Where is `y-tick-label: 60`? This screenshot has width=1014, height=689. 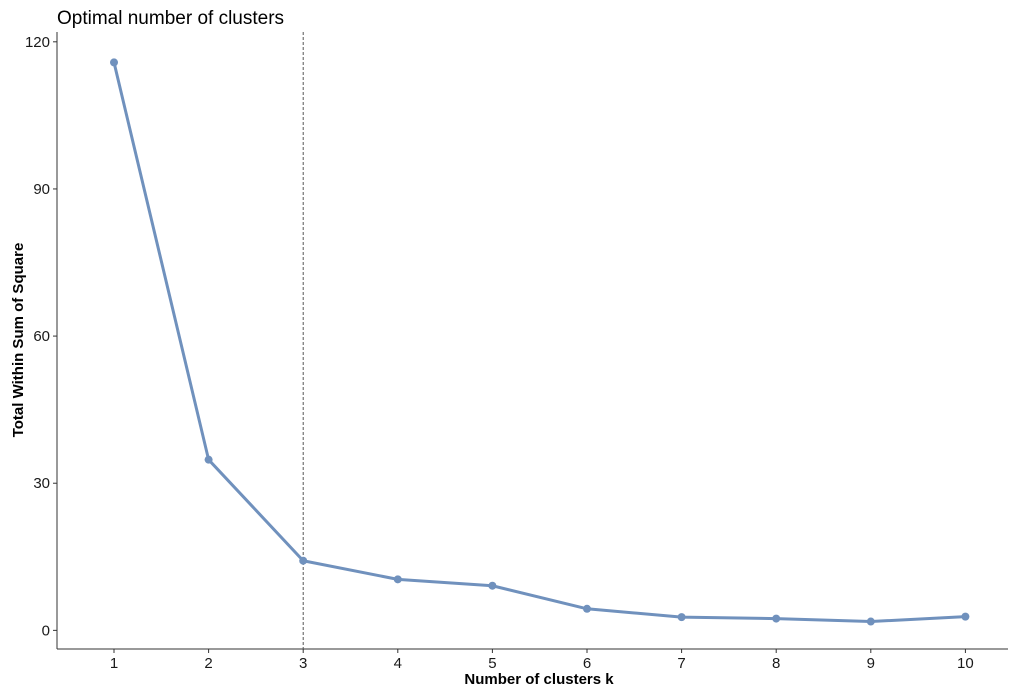 y-tick-label: 60 is located at coordinates (41, 336).